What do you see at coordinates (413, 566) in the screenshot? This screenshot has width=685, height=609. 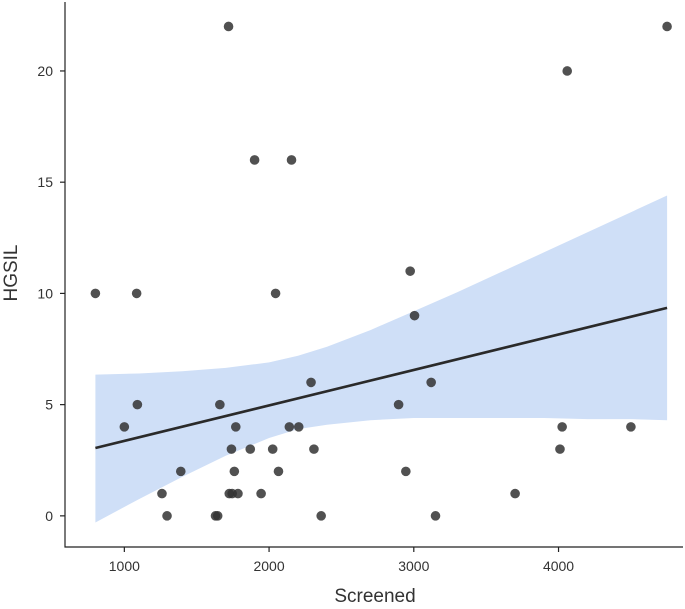 I see `x-tick-label: 3000` at bounding box center [413, 566].